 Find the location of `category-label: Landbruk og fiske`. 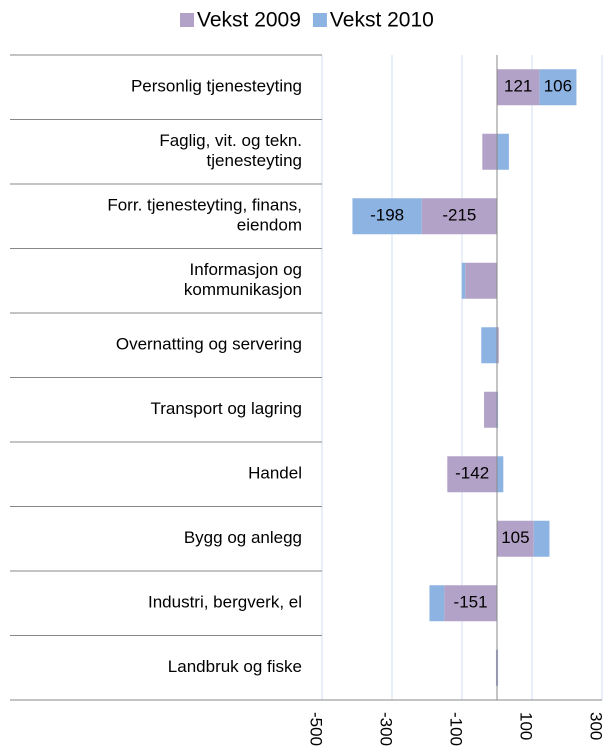

category-label: Landbruk og fiske is located at coordinates (235, 666).